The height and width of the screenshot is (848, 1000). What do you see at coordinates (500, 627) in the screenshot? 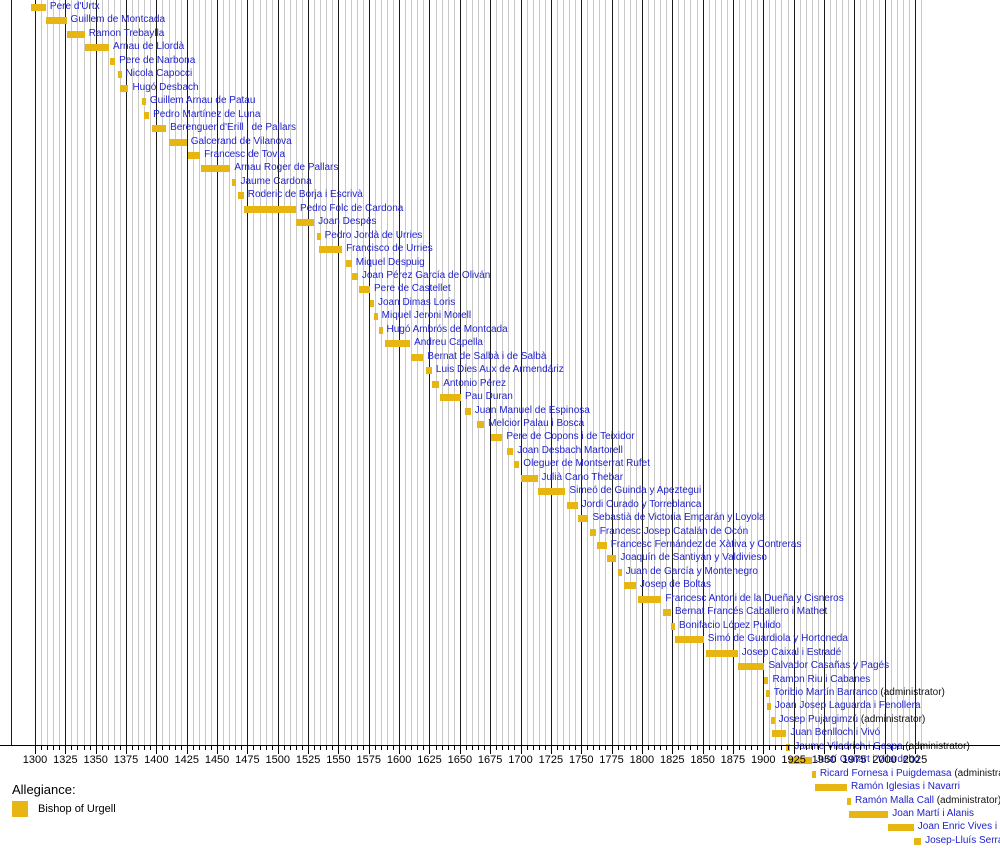
I see `timeline-row: Bonifacio López Pulido` at bounding box center [500, 627].